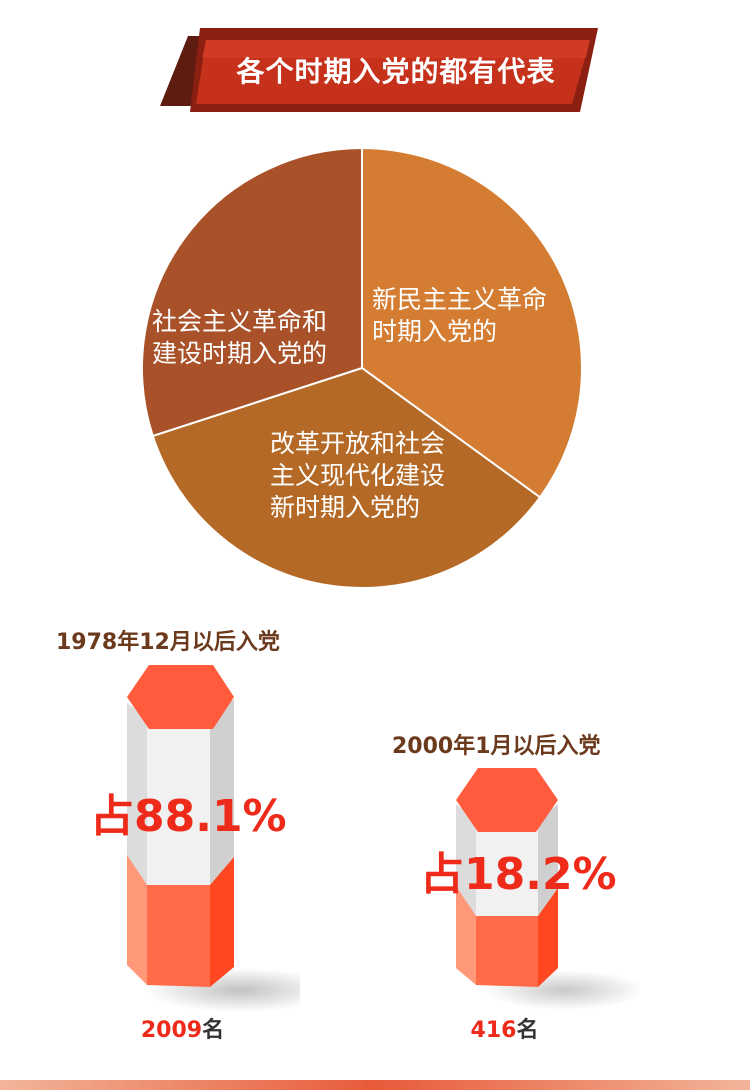  Describe the element at coordinates (357, 475) in the screenshot. I see `pie-label-2: 改革开放和社会主义现代化建设新时期入党的` at that location.